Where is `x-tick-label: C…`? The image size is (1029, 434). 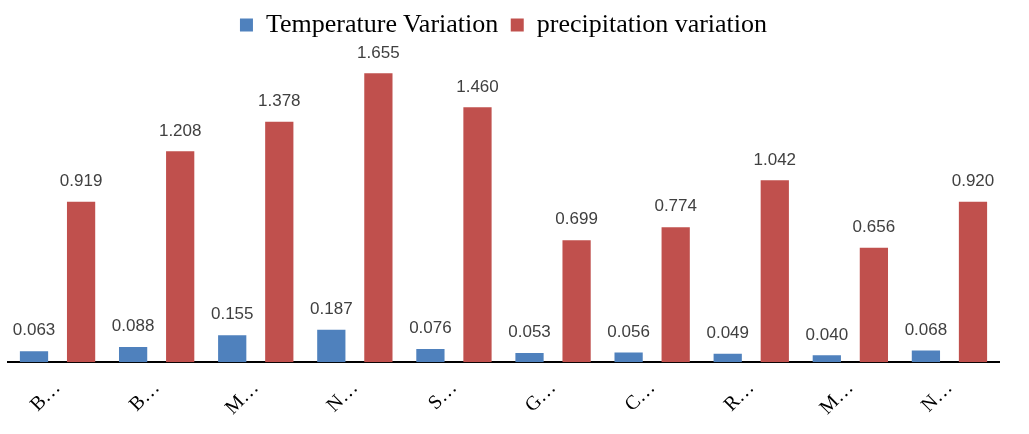
x-tick-label: C… is located at coordinates (639, 395).